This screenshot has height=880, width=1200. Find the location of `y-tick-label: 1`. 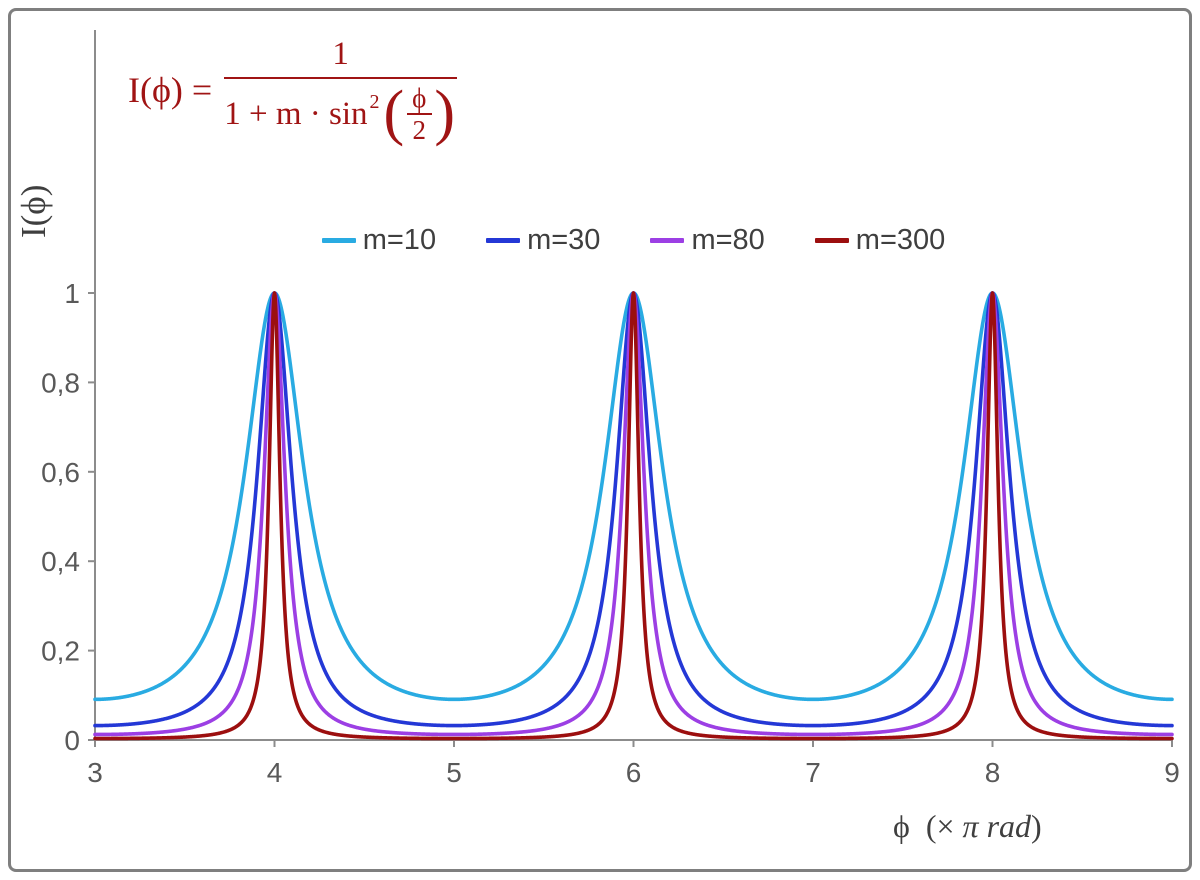

y-tick-label: 1 is located at coordinates (72, 293).